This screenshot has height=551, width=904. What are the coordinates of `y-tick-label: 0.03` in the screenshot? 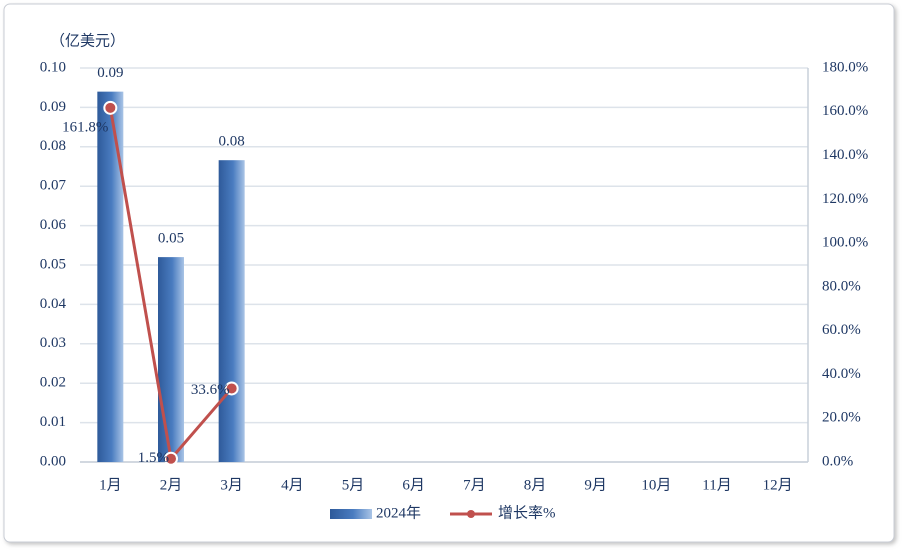 It's located at (53, 343).